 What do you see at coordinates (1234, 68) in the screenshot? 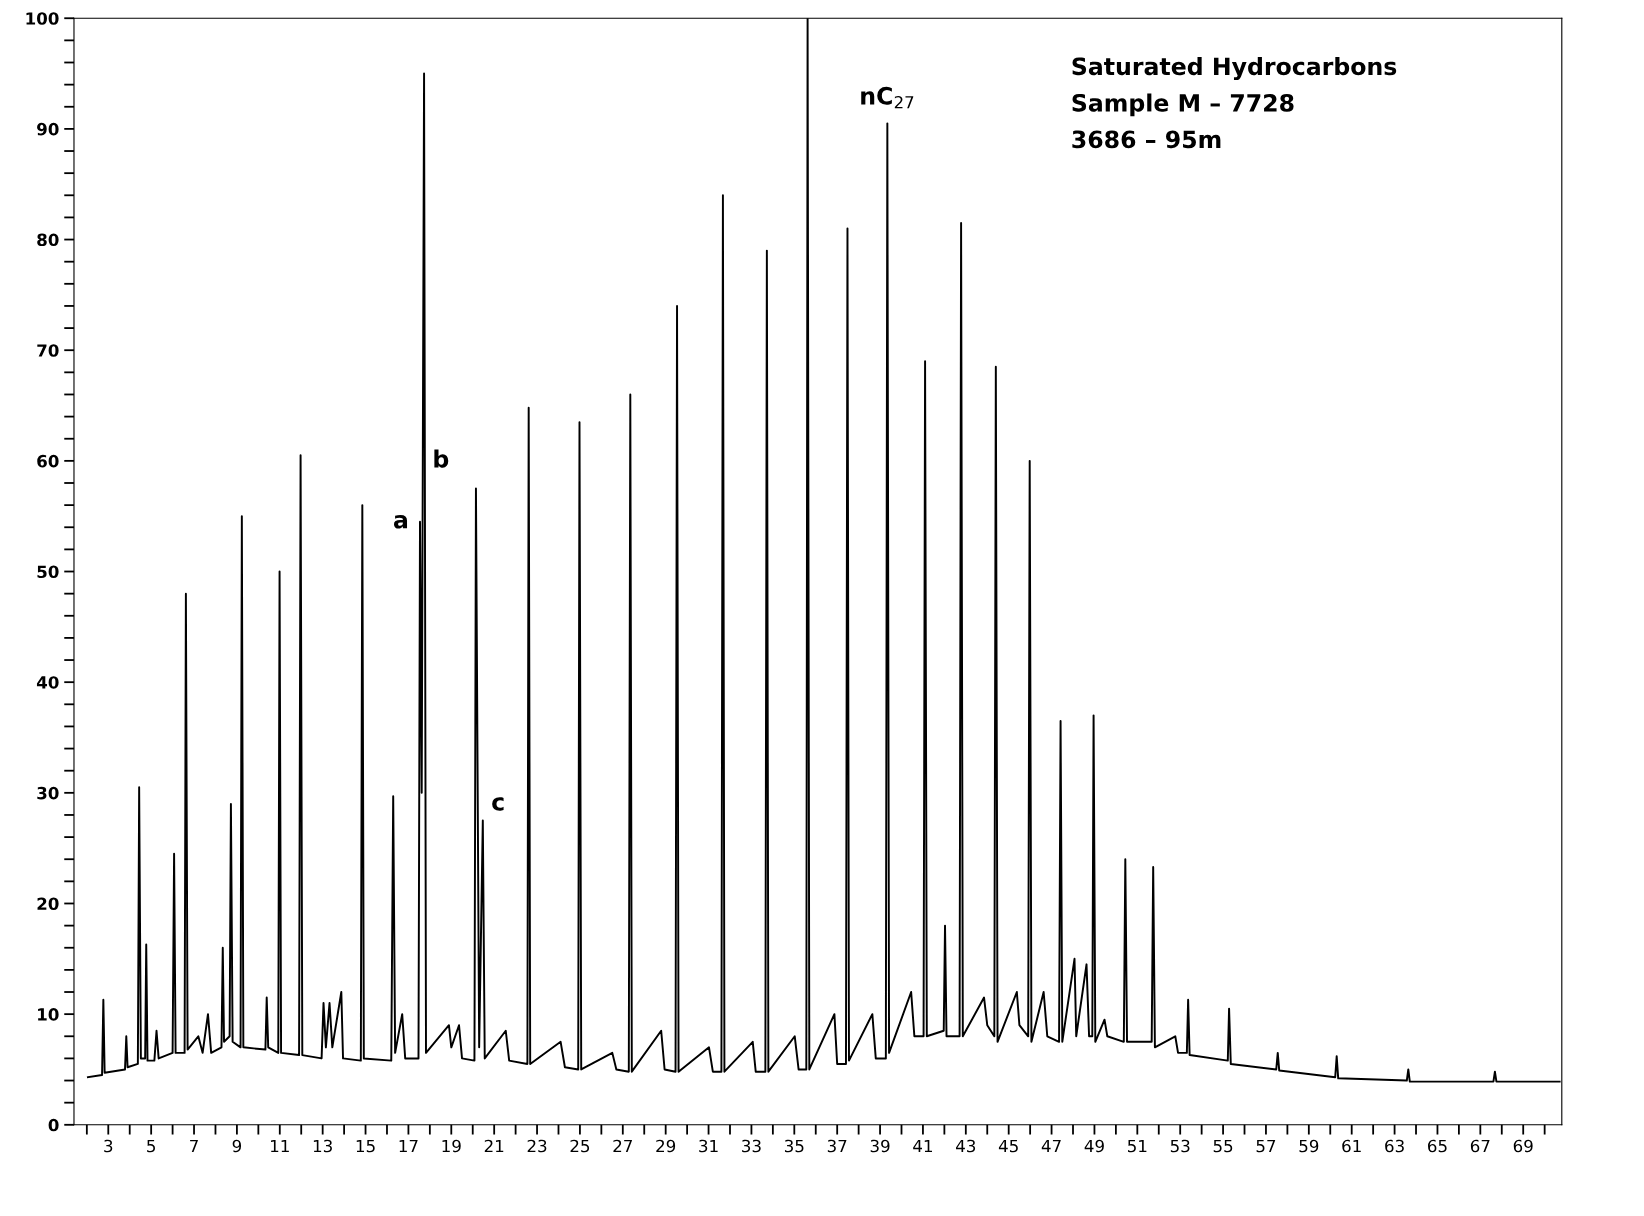
I see `annotation: Saturated Hydrocarbons` at bounding box center [1234, 68].